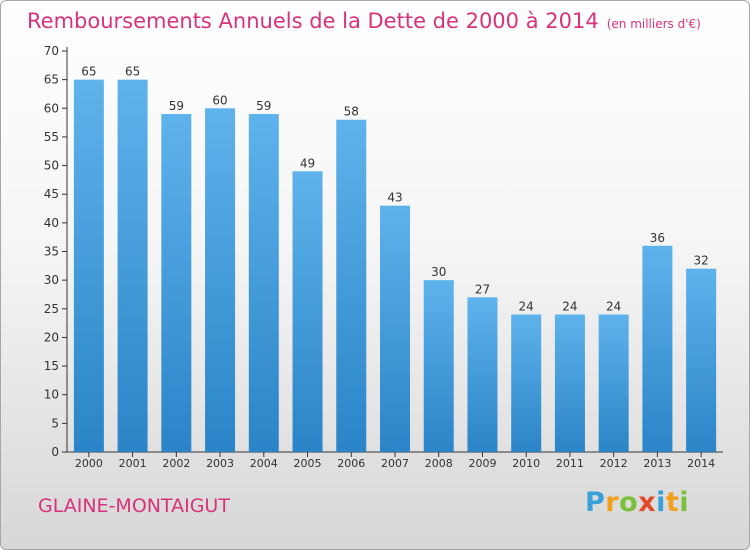 This screenshot has width=750, height=550. Describe the element at coordinates (263, 106) in the screenshot. I see `data-label-2004: 59` at that location.